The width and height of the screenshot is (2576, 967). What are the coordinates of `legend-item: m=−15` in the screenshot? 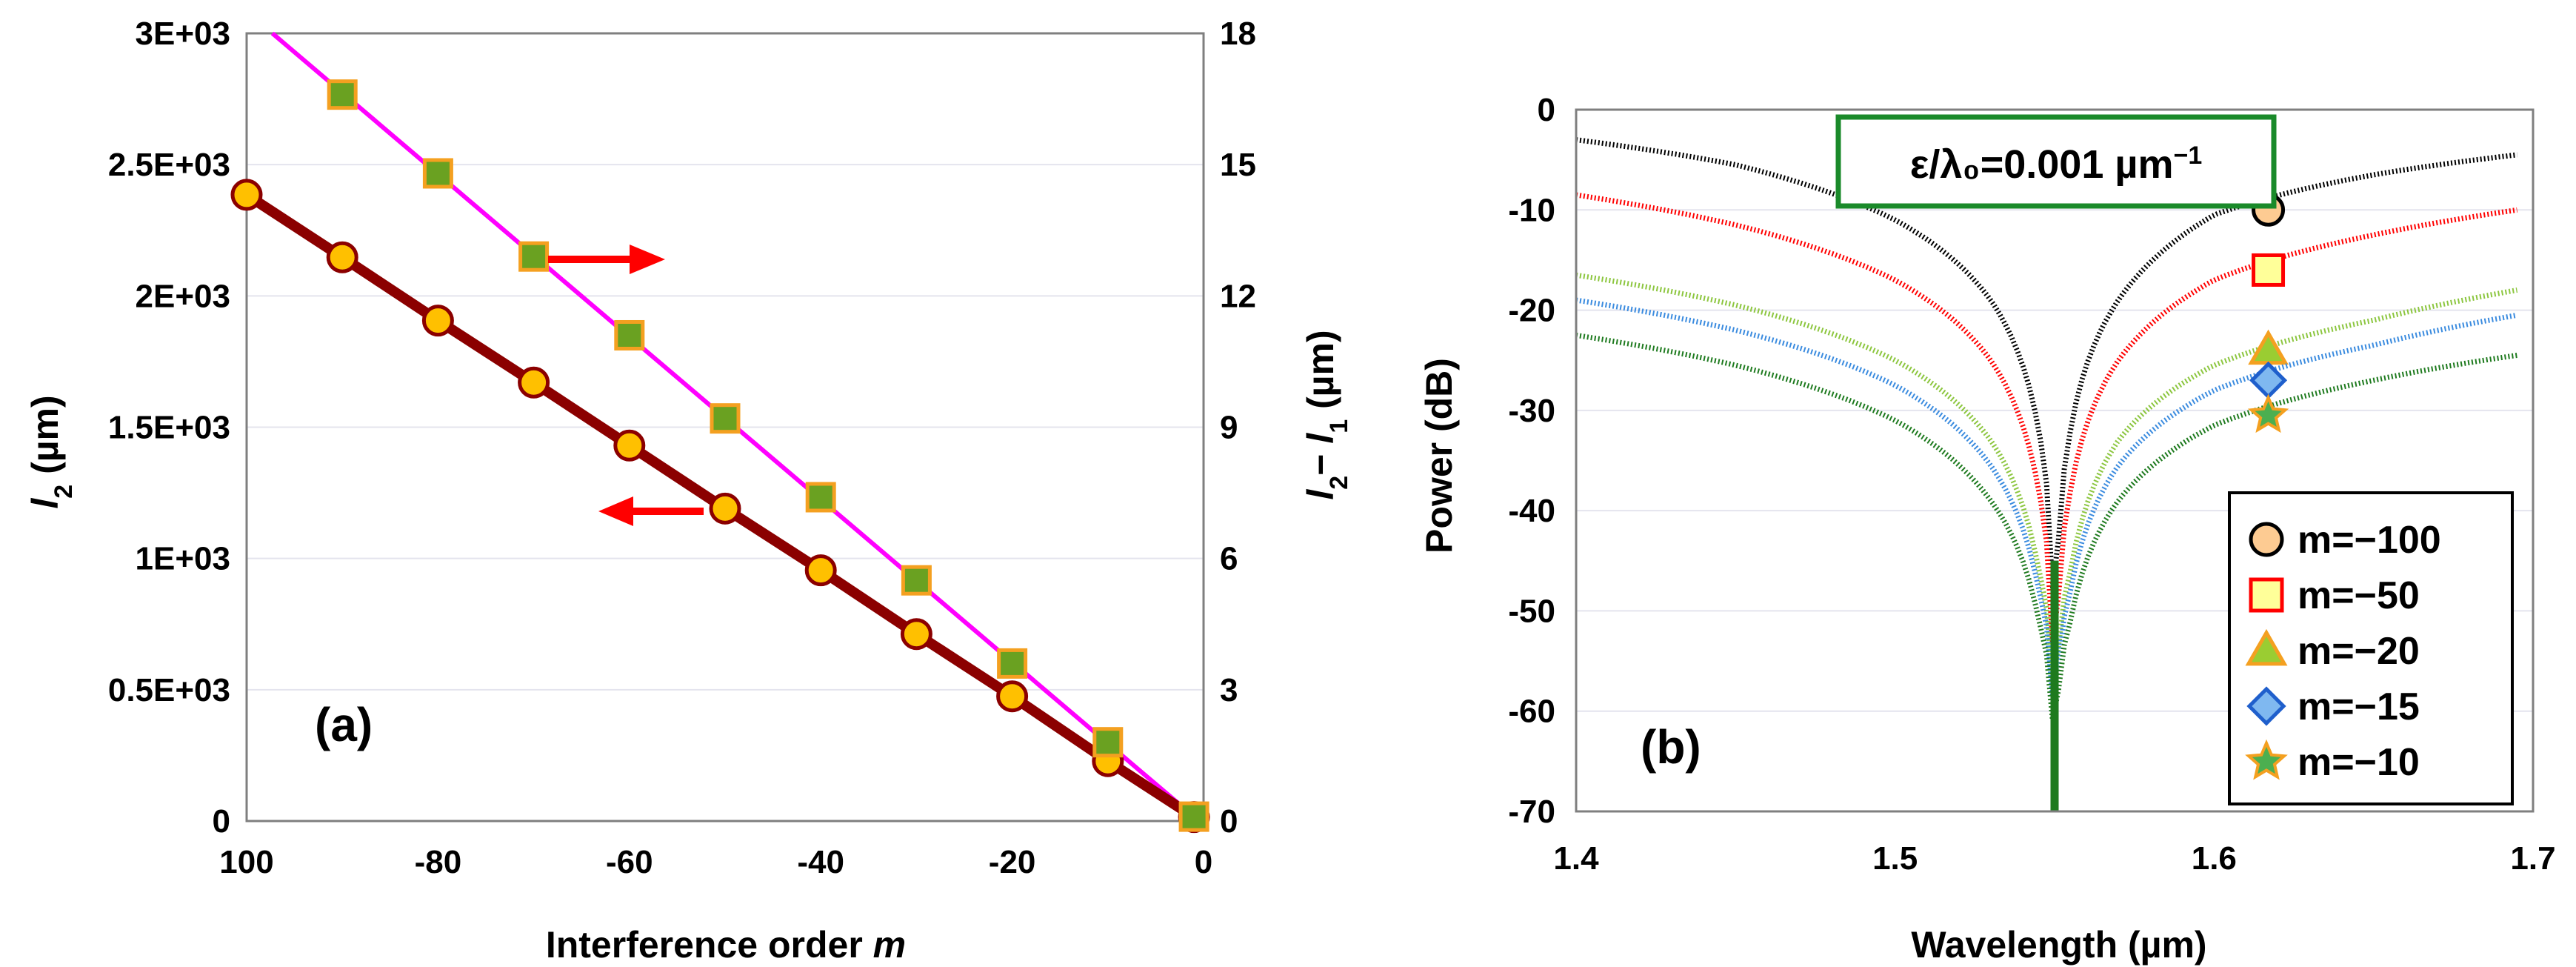 It's located at (2333, 706).